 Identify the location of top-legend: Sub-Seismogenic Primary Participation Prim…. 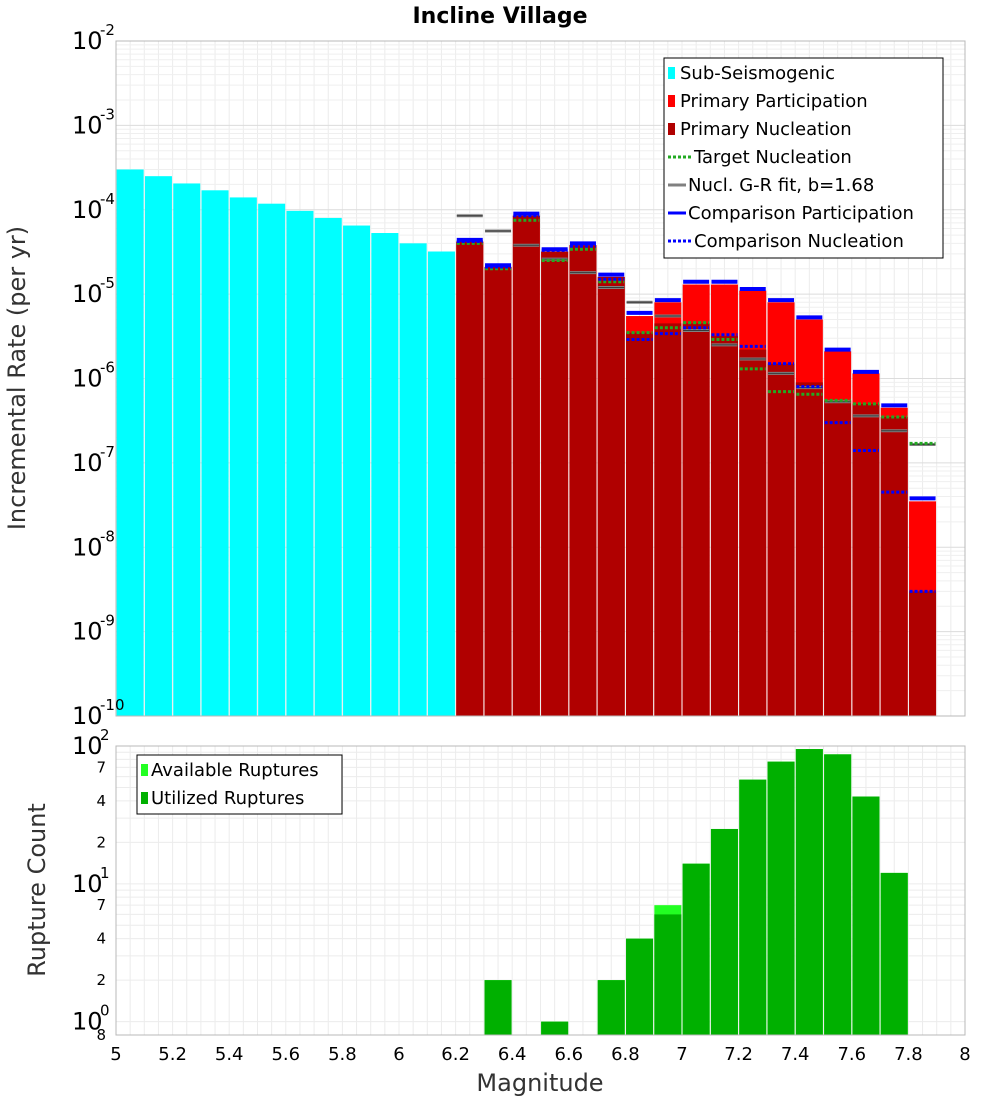
(803, 158).